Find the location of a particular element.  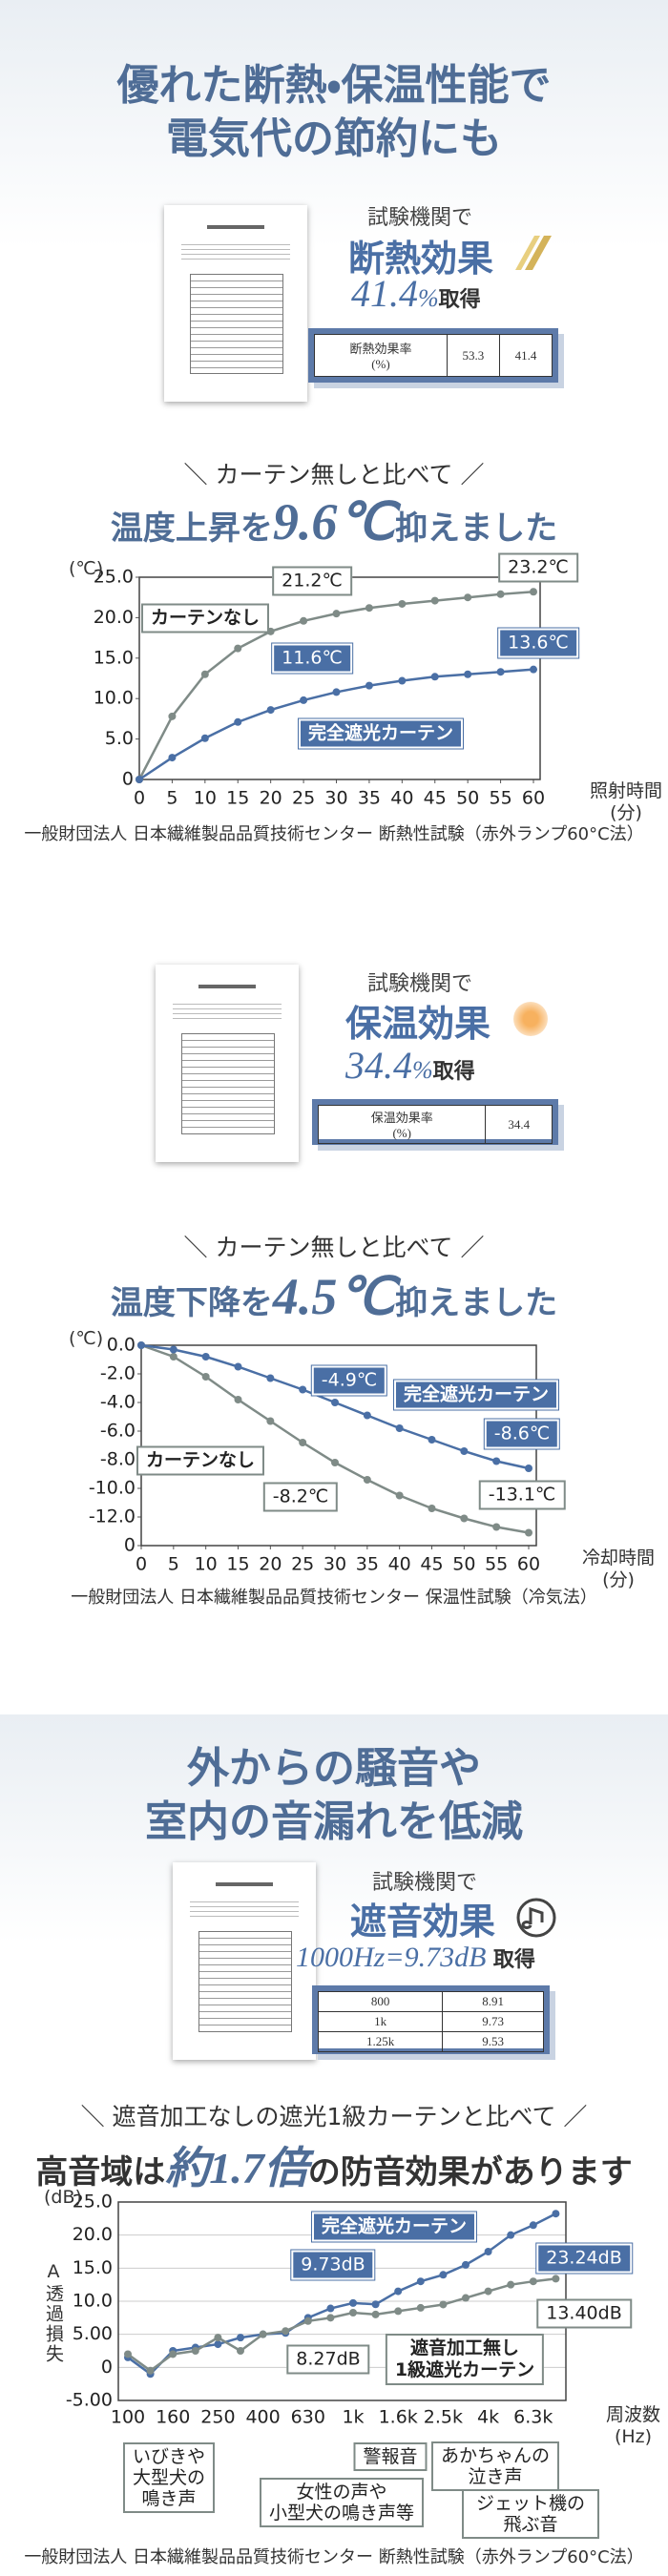

data-label: 21.2℃ is located at coordinates (312, 581).